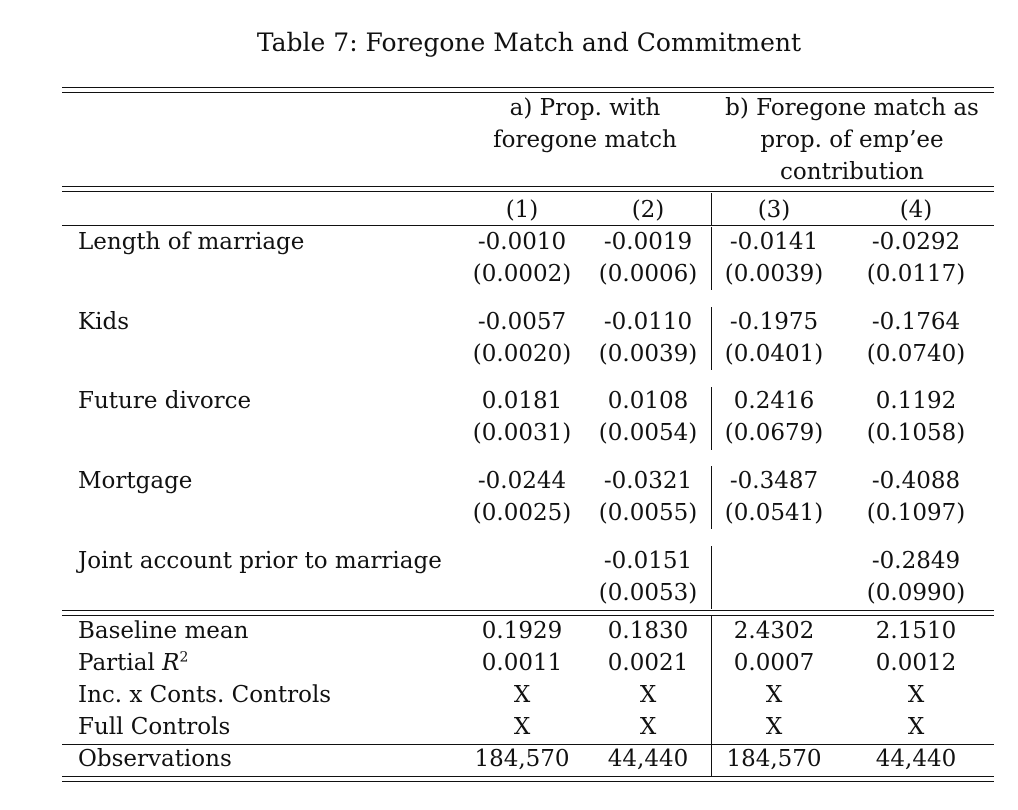  What do you see at coordinates (852, 172) in the screenshot?
I see `panel-b-line3: contribution` at bounding box center [852, 172].